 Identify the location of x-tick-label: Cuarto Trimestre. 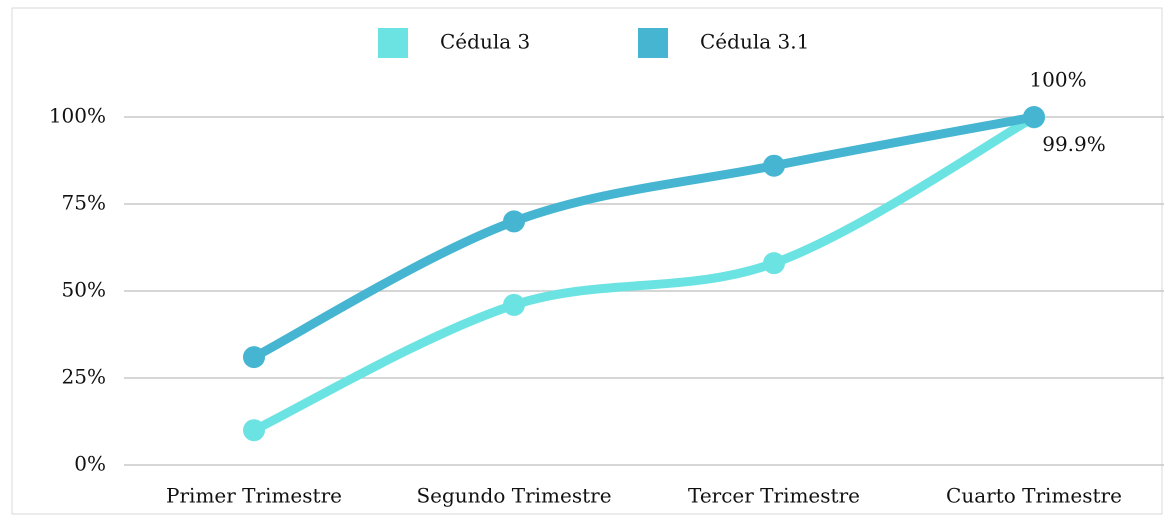
(1034, 496).